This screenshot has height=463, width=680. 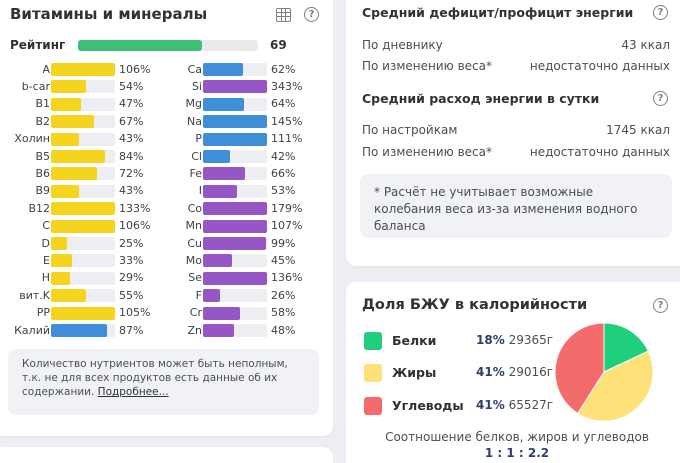 What do you see at coordinates (42, 191) in the screenshot?
I see `nutrient-label: B9` at bounding box center [42, 191].